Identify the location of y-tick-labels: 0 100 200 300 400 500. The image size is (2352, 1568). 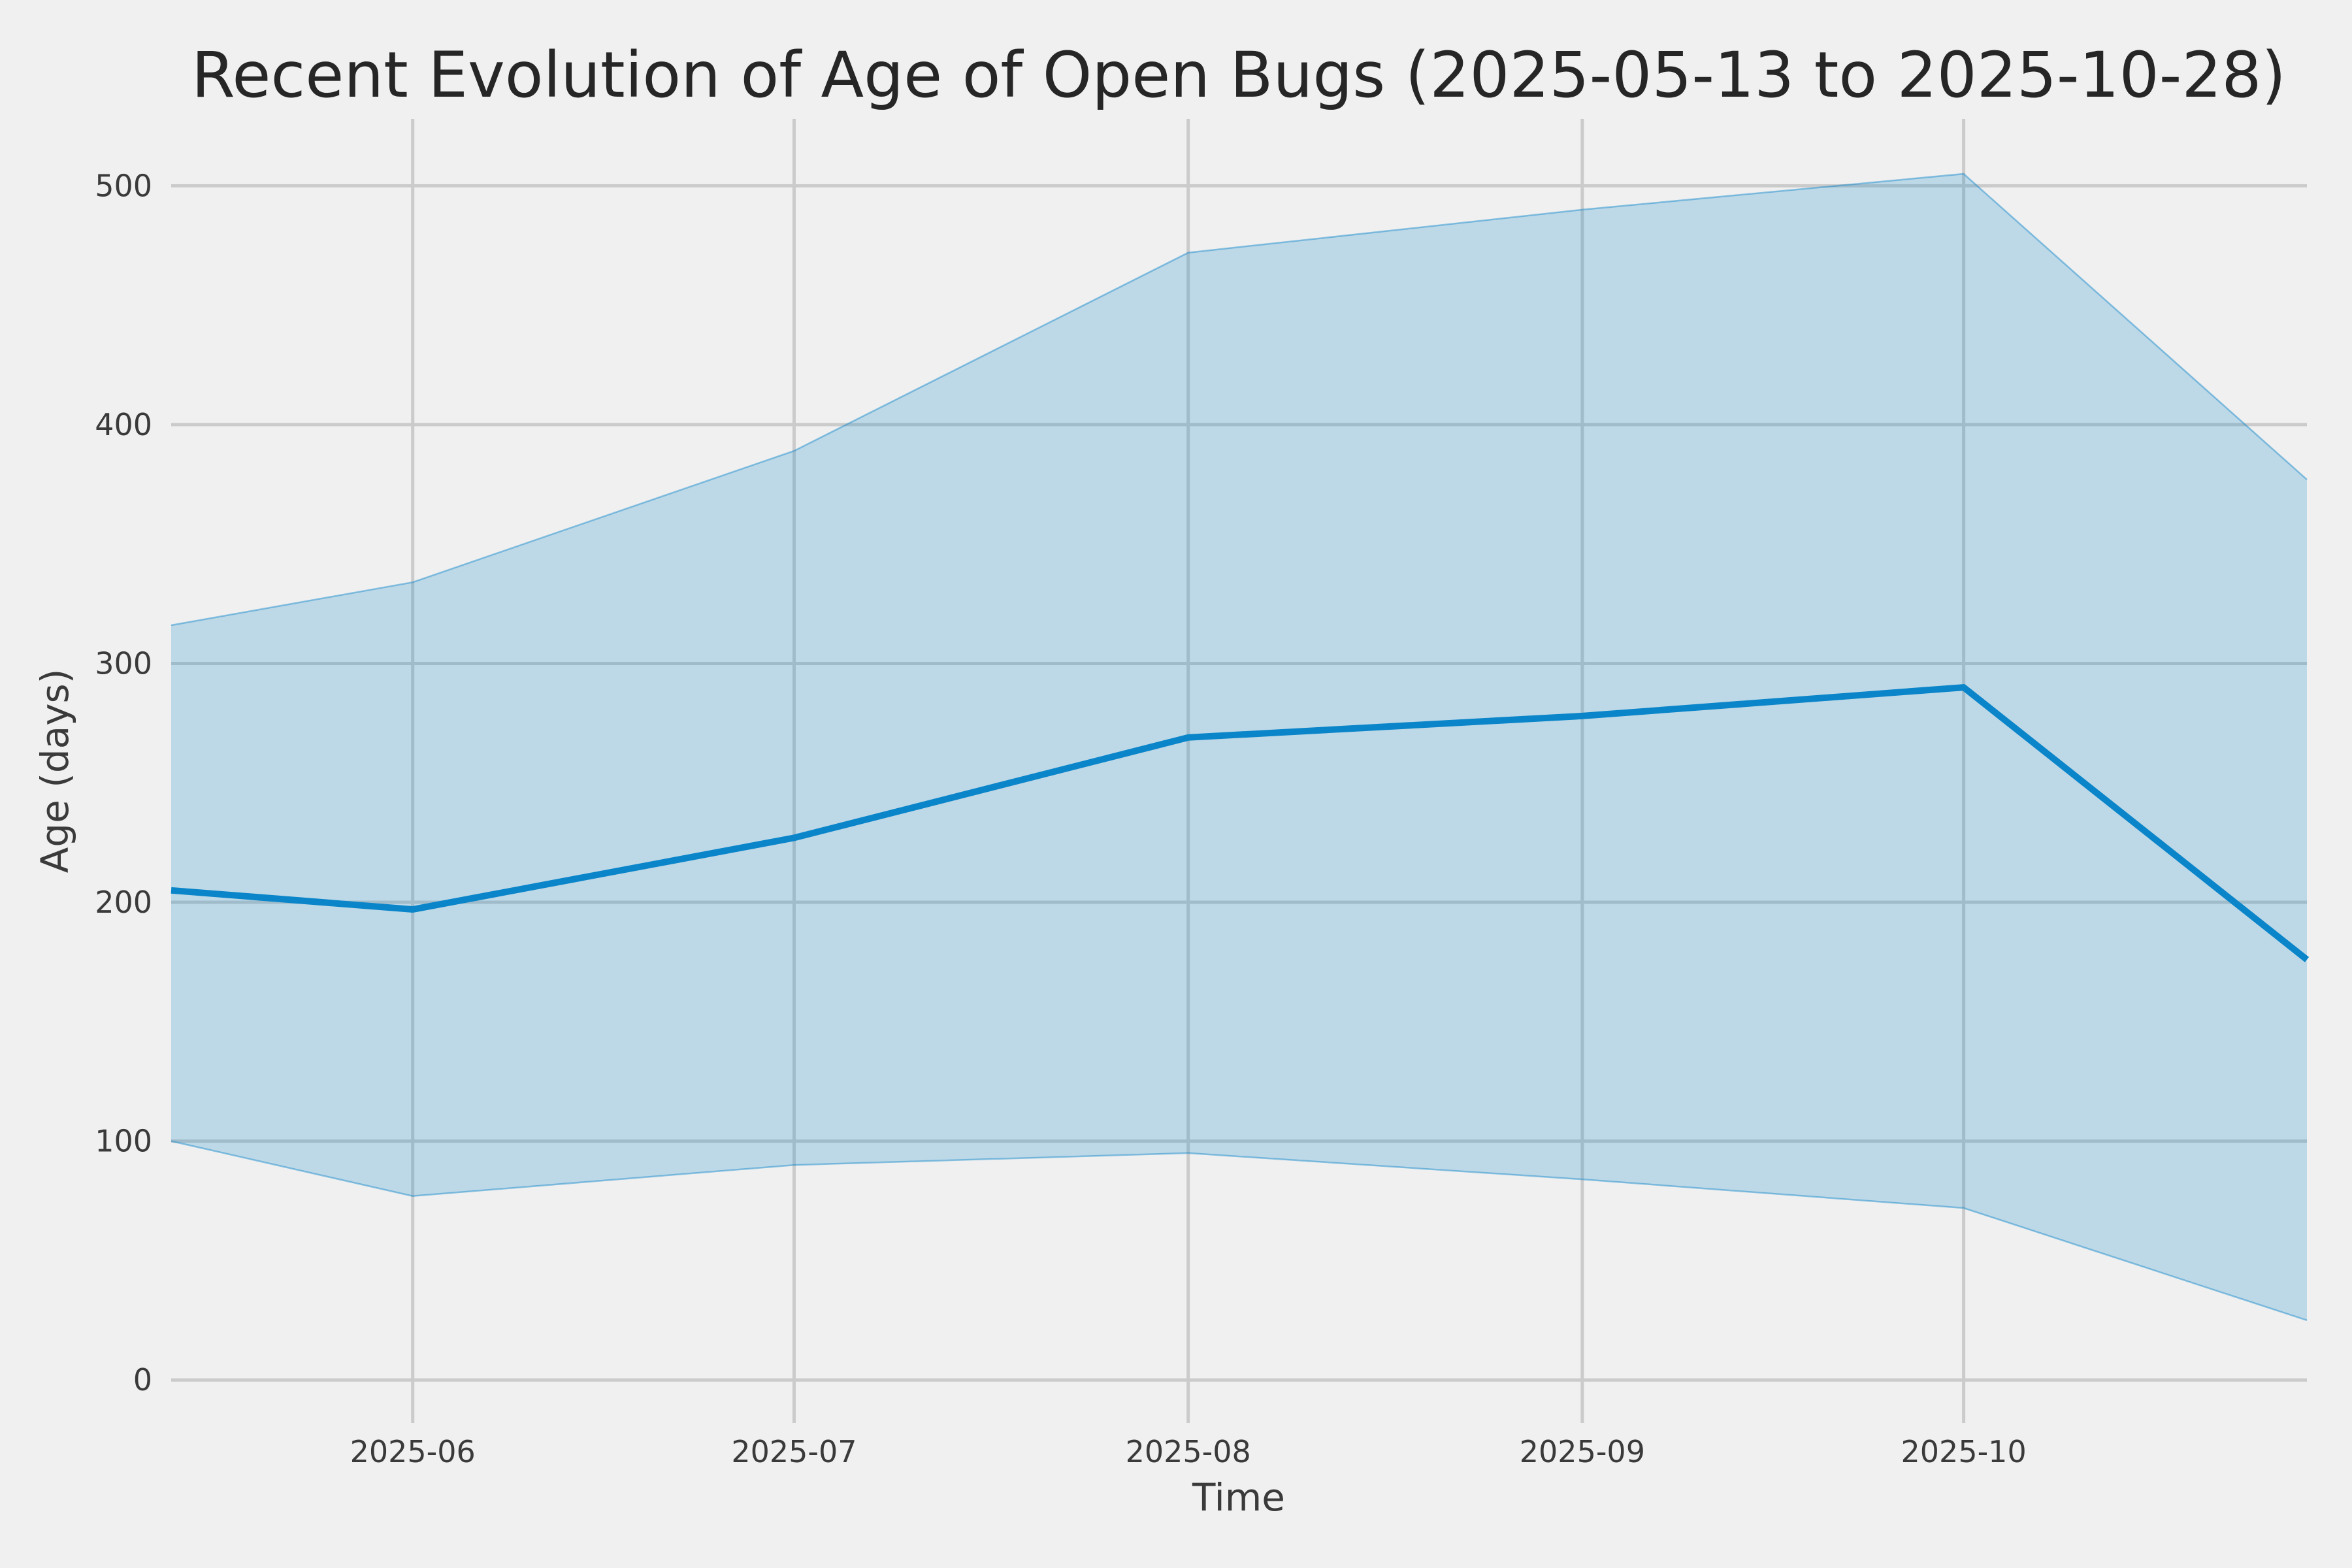
(123, 782).